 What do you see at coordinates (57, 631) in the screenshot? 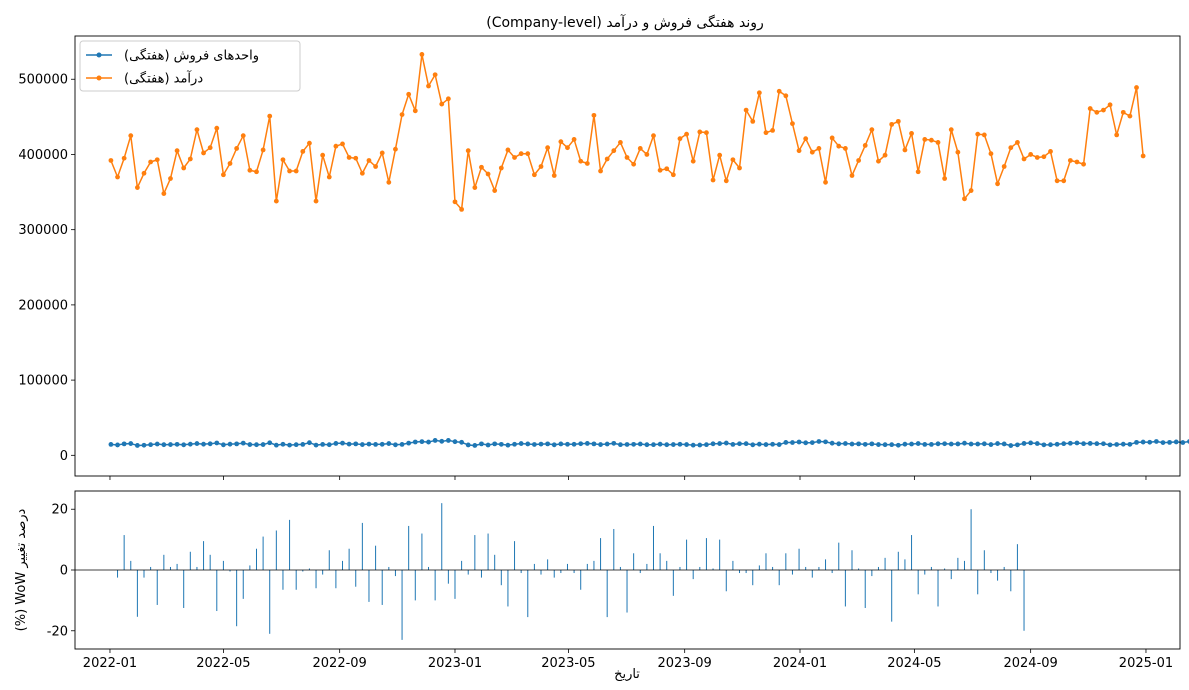
I see `bottom-y-tick-label: -20` at bounding box center [57, 631].